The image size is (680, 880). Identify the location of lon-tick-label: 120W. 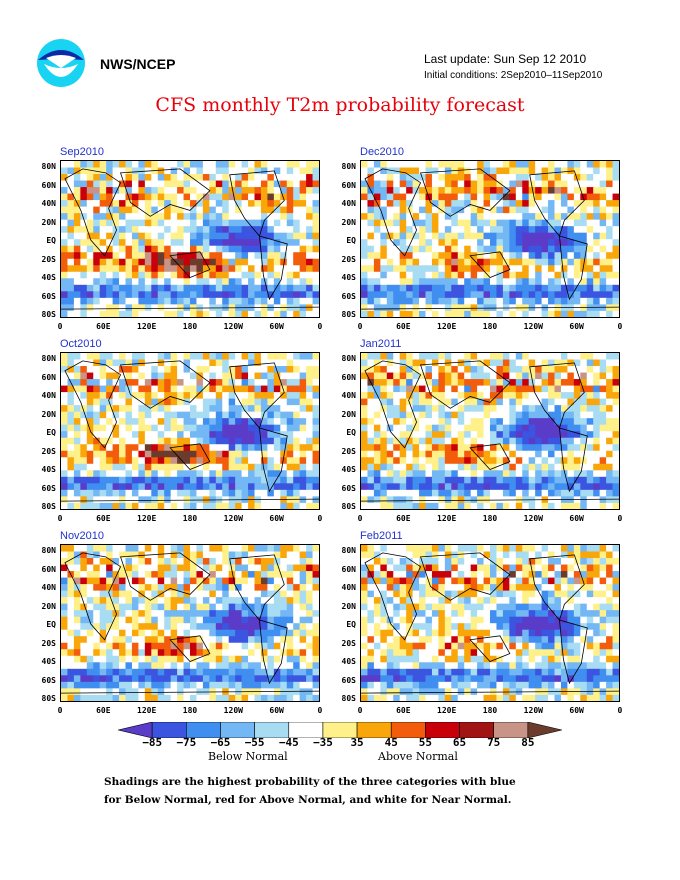
(533, 518).